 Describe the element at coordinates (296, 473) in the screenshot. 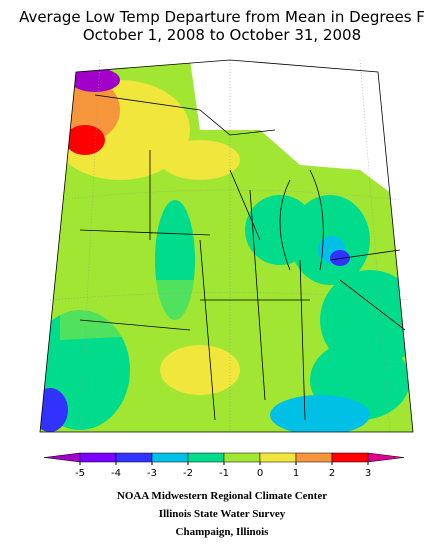

I see `tick-label: 1` at that location.